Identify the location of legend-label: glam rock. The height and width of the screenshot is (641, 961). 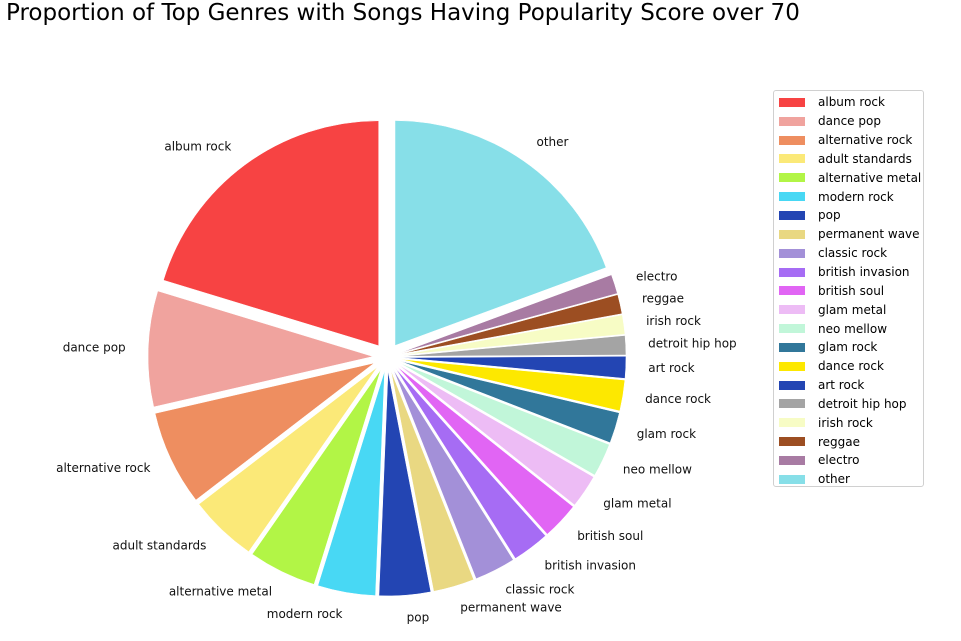
(848, 347).